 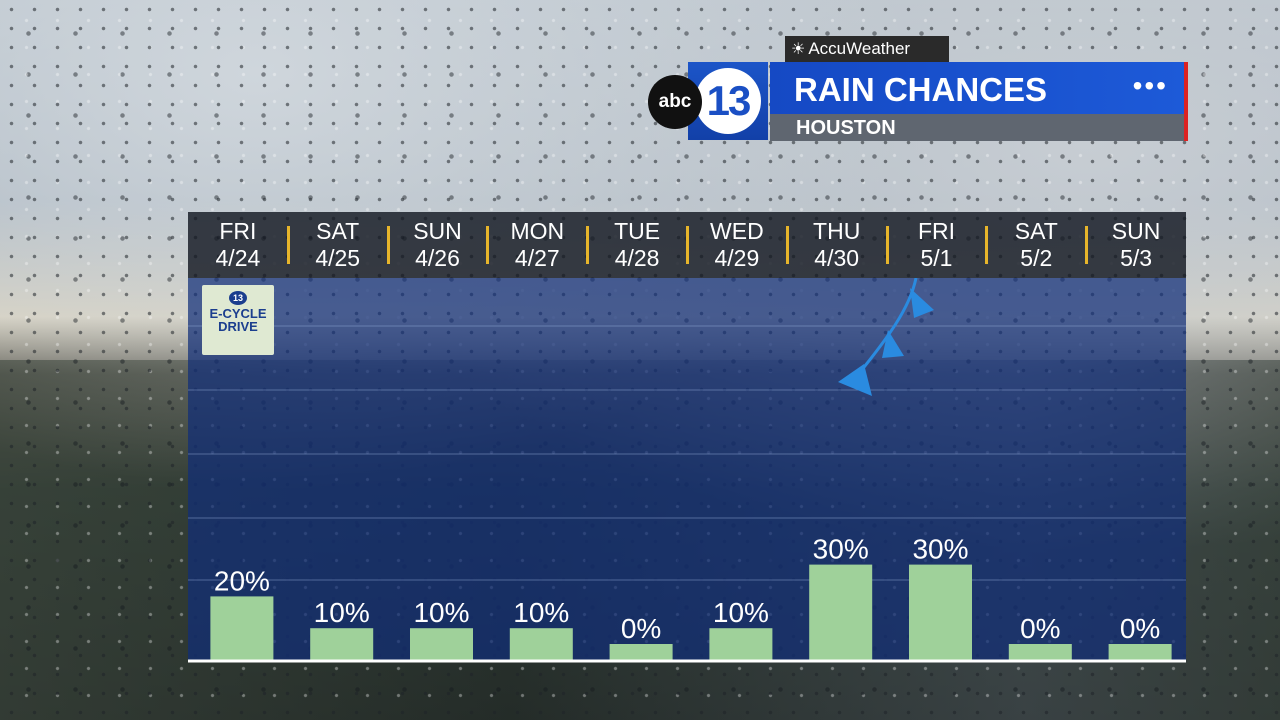 I want to click on location-label: HOUSTON, so click(x=846, y=128).